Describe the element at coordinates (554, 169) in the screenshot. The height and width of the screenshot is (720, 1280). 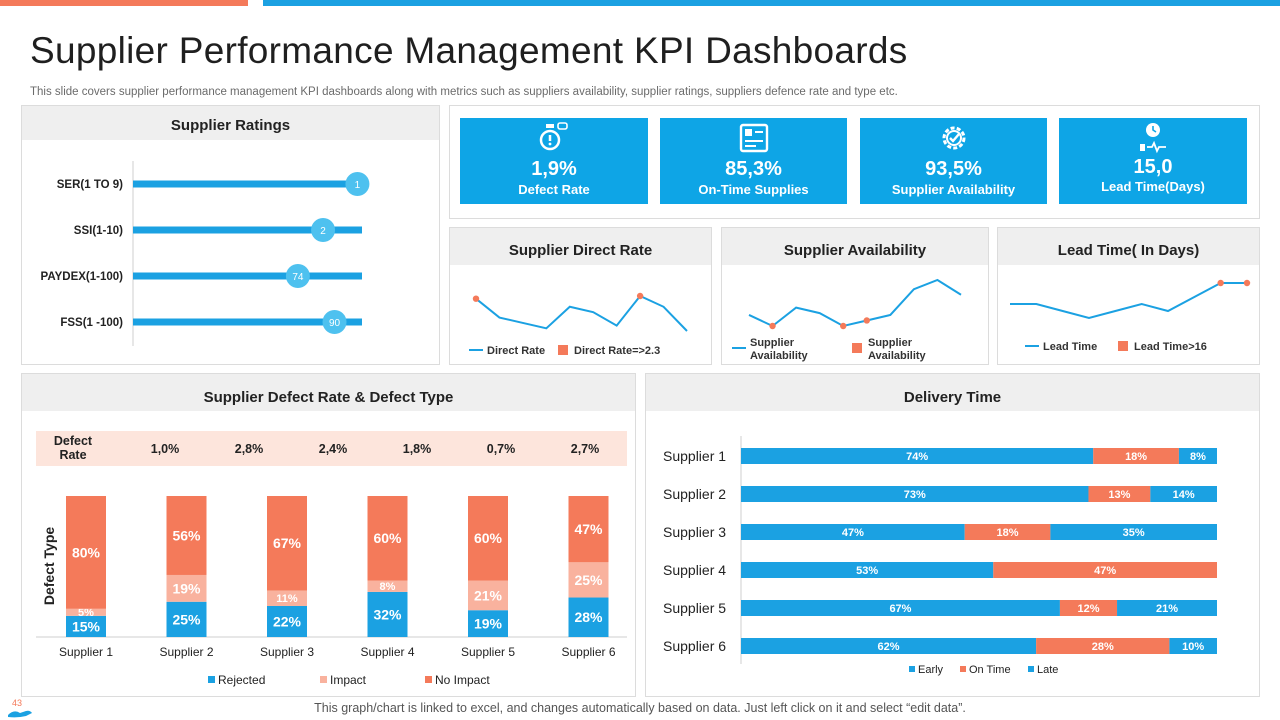
I see `kpi-value: 1,9%` at that location.